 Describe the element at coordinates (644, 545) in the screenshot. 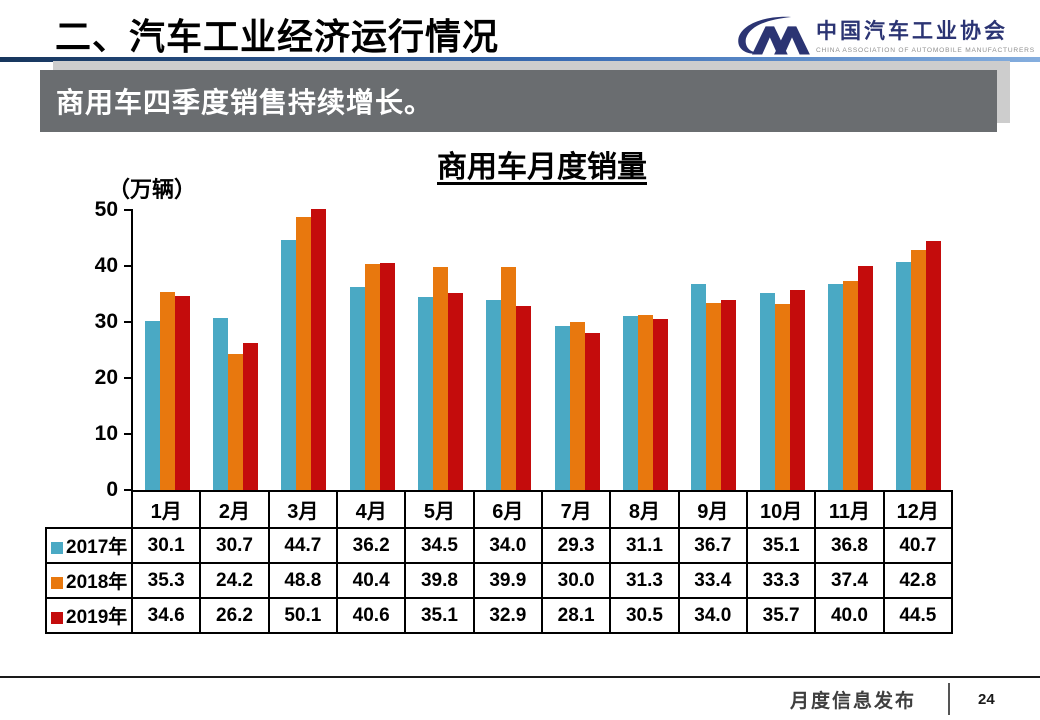

I see `value-cell: 31.1` at that location.